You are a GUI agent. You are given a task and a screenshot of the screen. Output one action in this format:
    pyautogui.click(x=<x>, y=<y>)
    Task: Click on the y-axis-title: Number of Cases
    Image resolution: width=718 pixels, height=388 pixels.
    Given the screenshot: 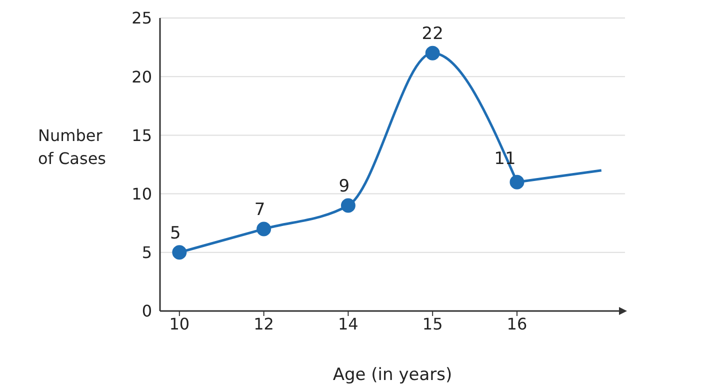 What is the action you would take?
    pyautogui.click(x=72, y=147)
    